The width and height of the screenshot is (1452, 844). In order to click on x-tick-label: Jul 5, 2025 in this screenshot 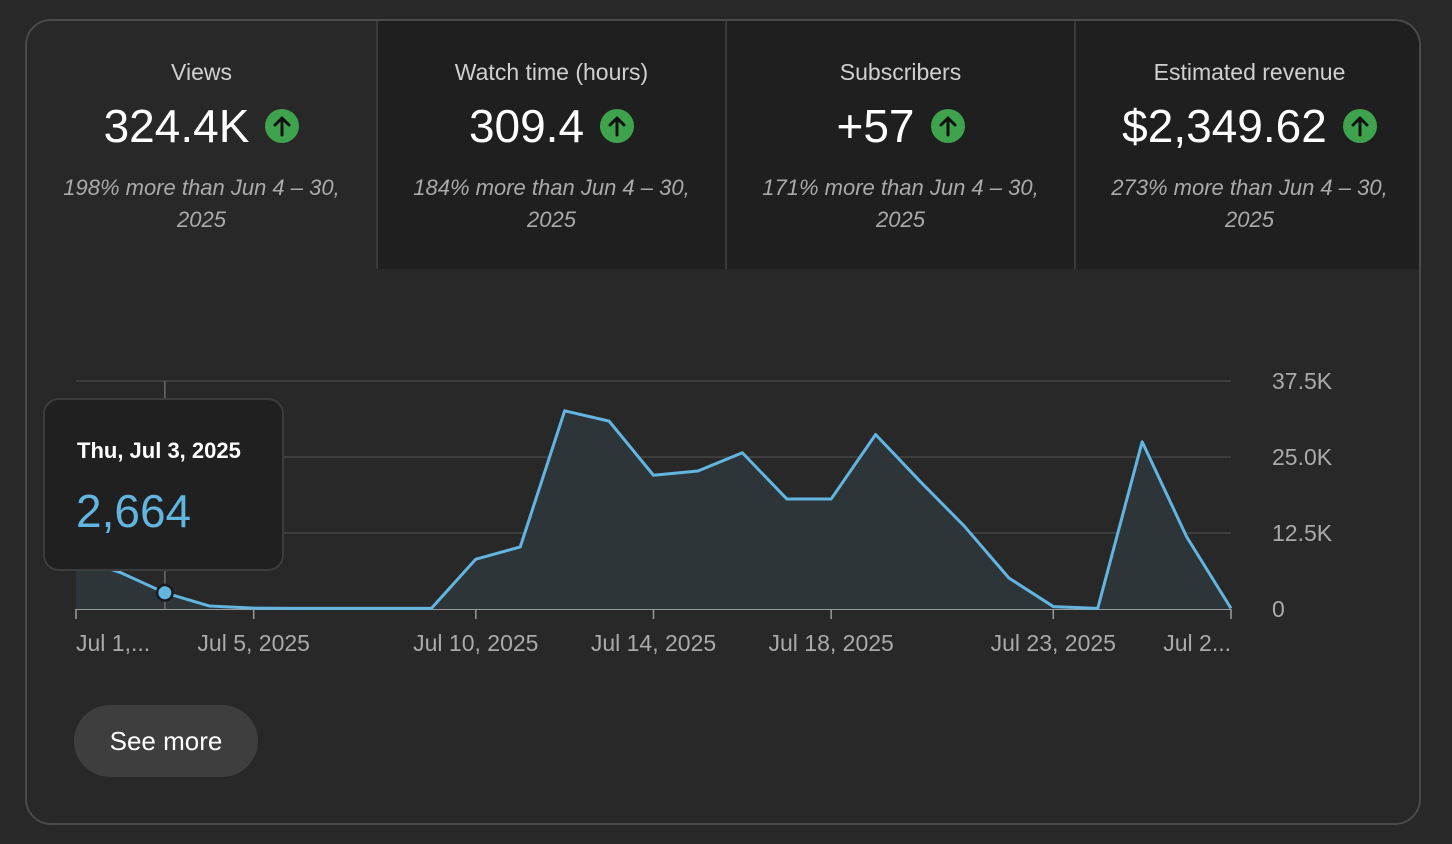, I will do `click(253, 643)`.